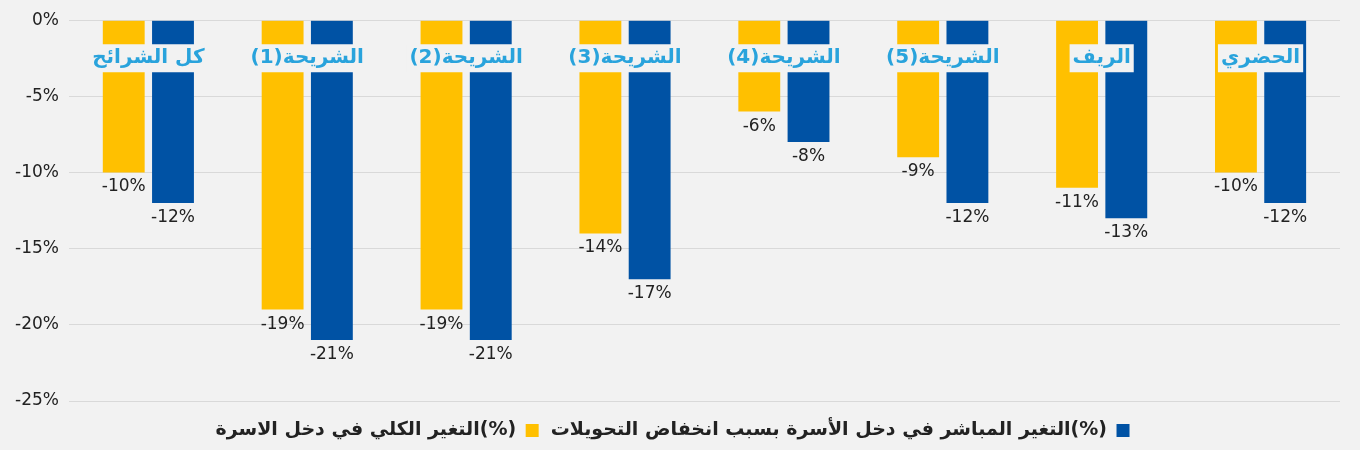 This screenshot has height=450, width=1360. What do you see at coordinates (1260, 57) in the screenshot?
I see `x-tick-label: الحضري` at bounding box center [1260, 57].